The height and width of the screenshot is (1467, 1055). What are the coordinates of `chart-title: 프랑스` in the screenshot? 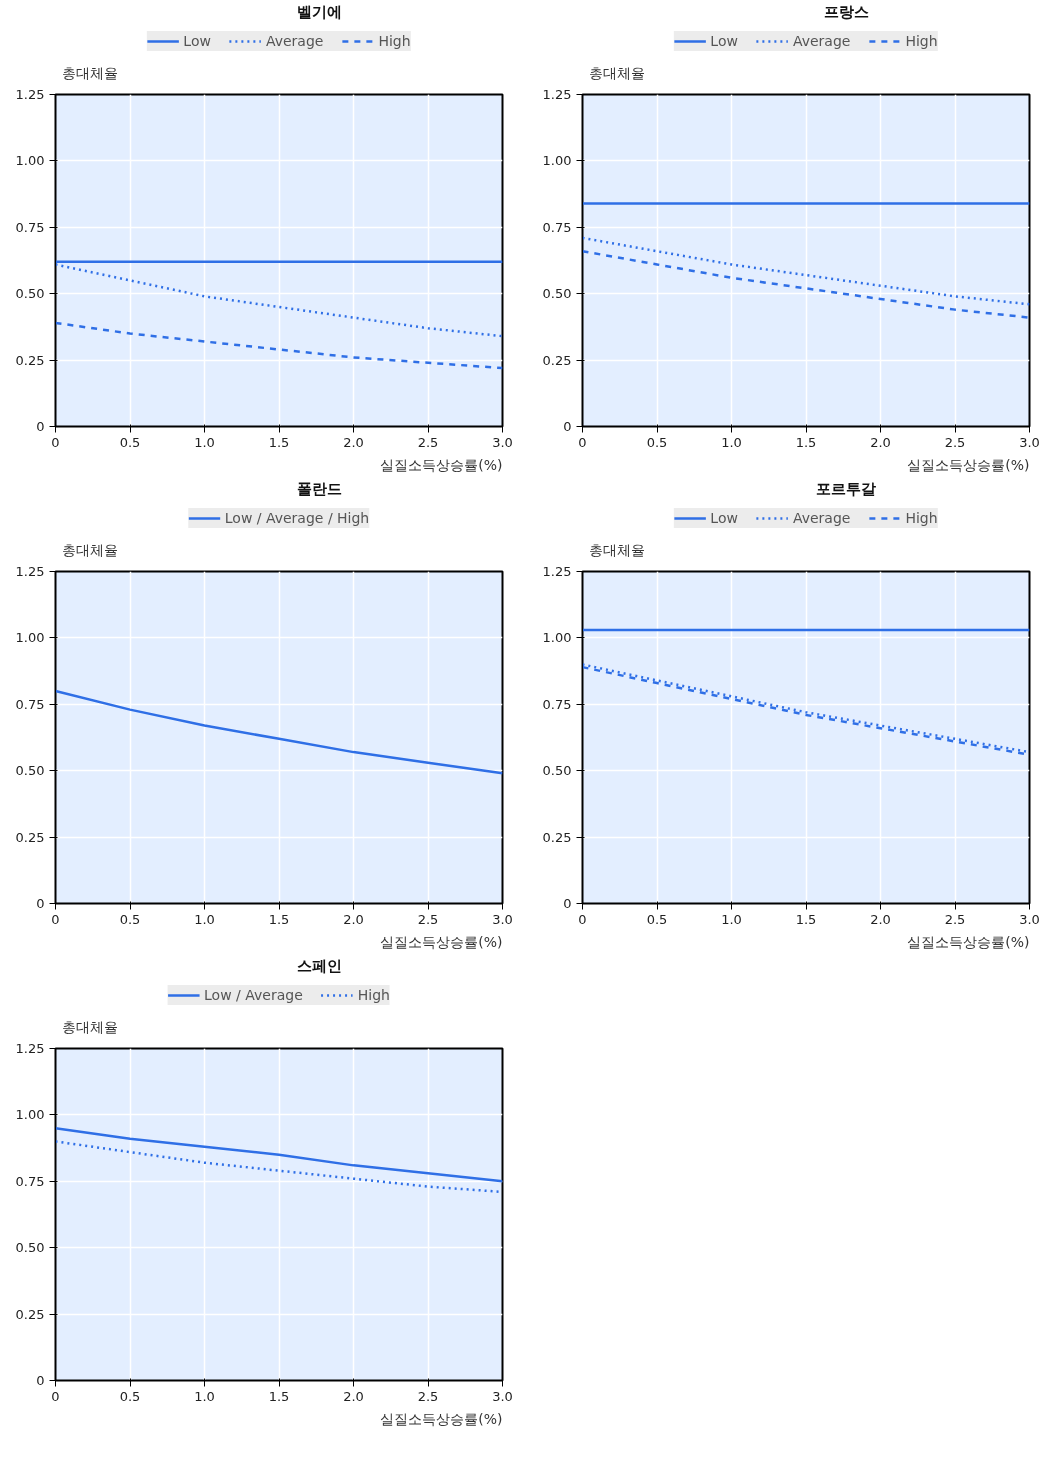 It's located at (846, 11).